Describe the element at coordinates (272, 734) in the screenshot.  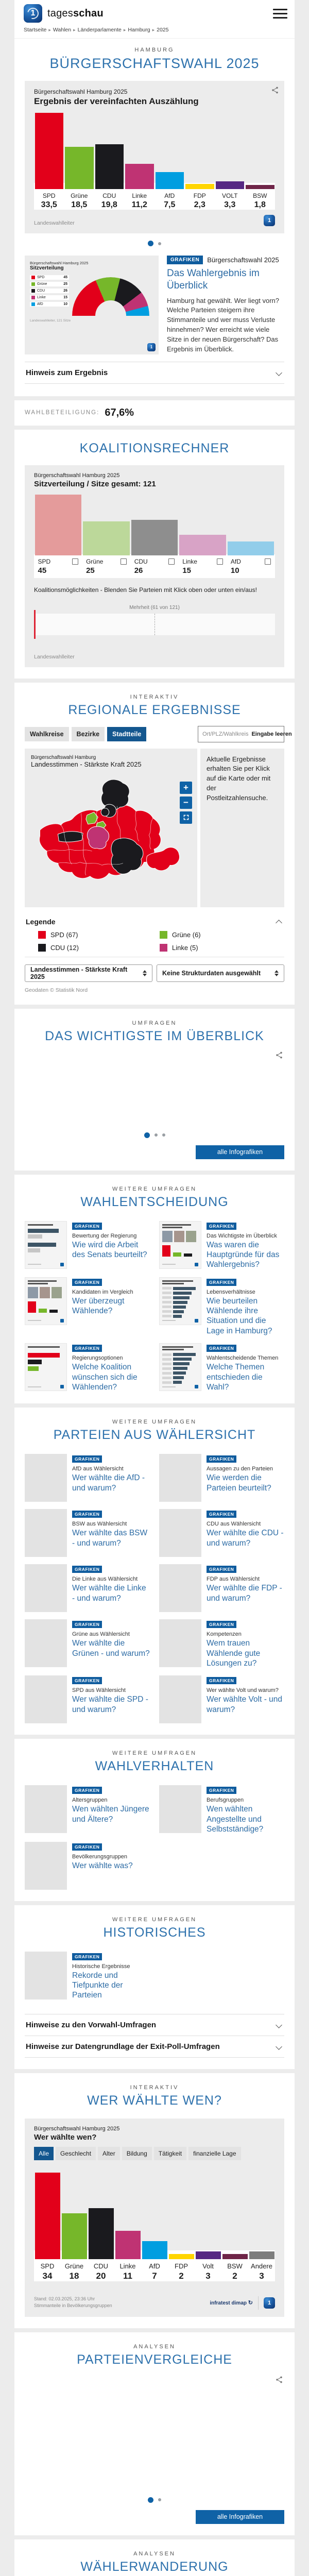
I see `clear-search-button: Eingabe leeren` at that location.